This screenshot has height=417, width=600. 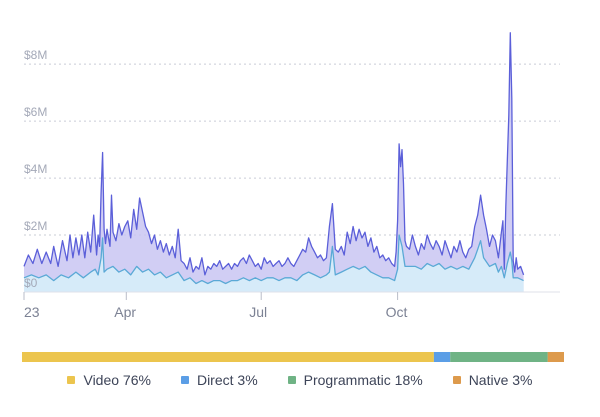 What do you see at coordinates (456, 380) in the screenshot?
I see `legend-swatch-native` at bounding box center [456, 380].